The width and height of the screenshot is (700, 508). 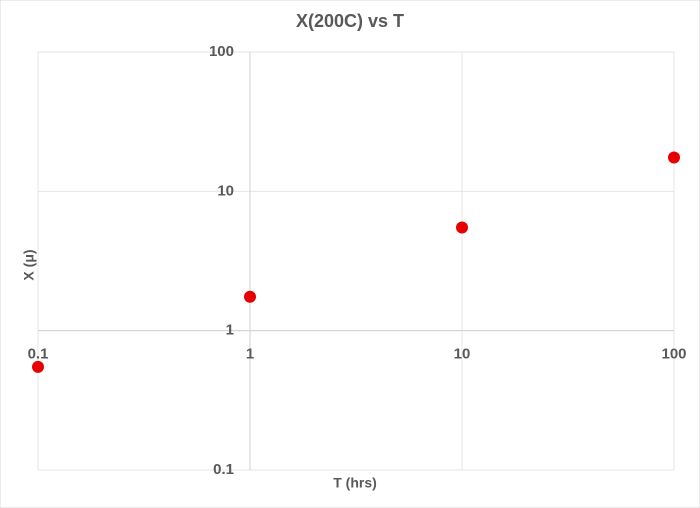 I want to click on y-axis-title: X (μ), so click(x=29, y=264).